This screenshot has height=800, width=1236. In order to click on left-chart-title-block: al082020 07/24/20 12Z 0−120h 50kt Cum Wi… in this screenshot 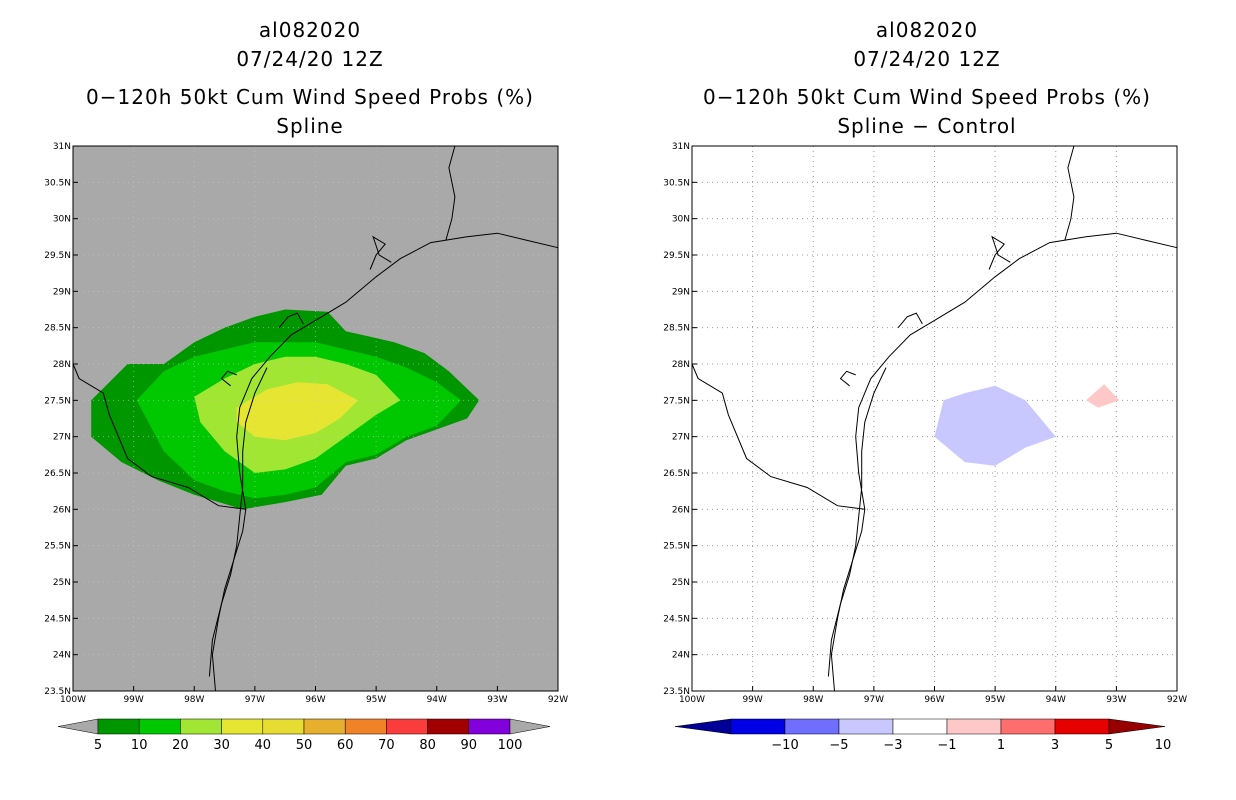, I will do `click(310, 78)`.